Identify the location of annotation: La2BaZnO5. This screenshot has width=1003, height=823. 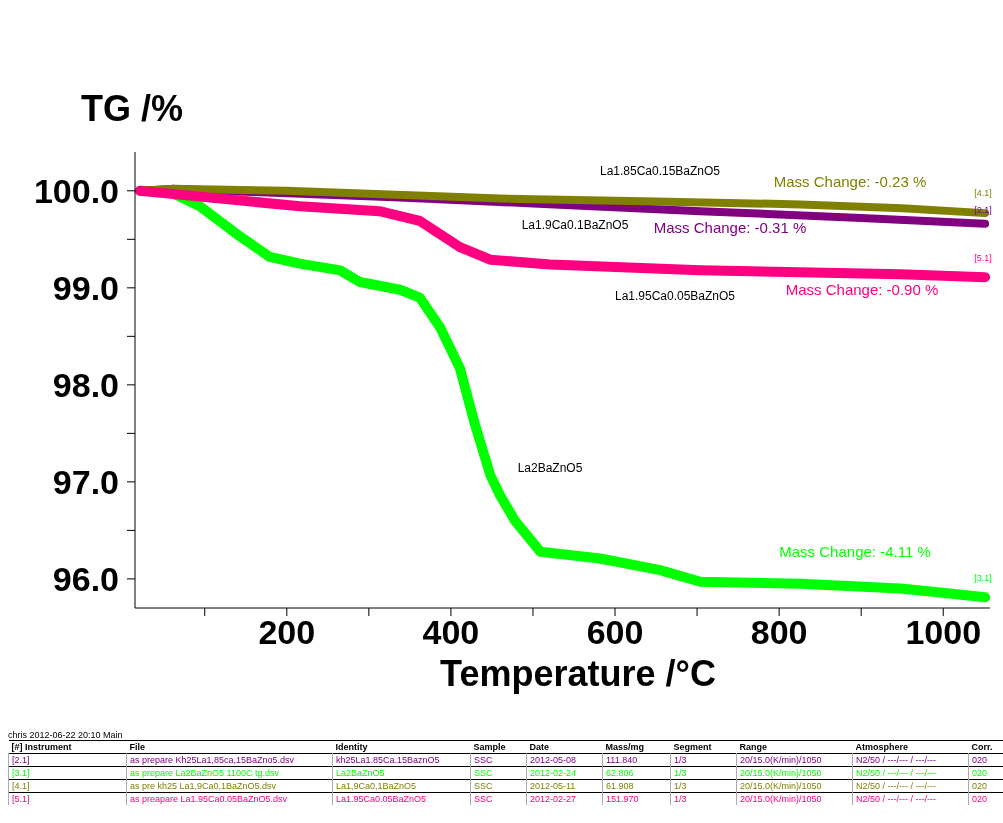
(550, 468).